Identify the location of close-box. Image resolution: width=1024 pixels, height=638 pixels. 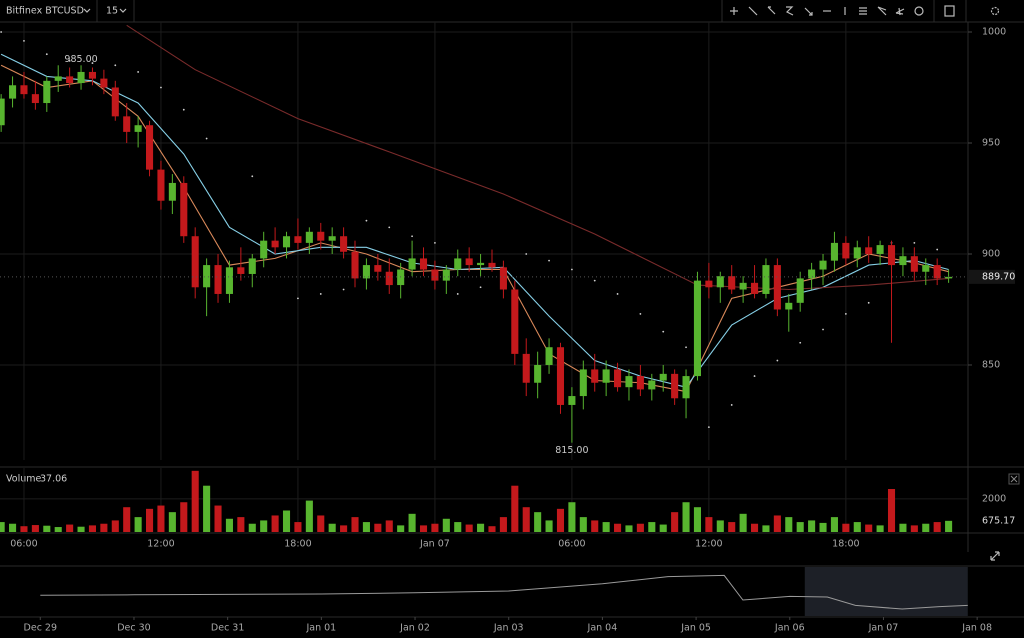
(1014, 479).